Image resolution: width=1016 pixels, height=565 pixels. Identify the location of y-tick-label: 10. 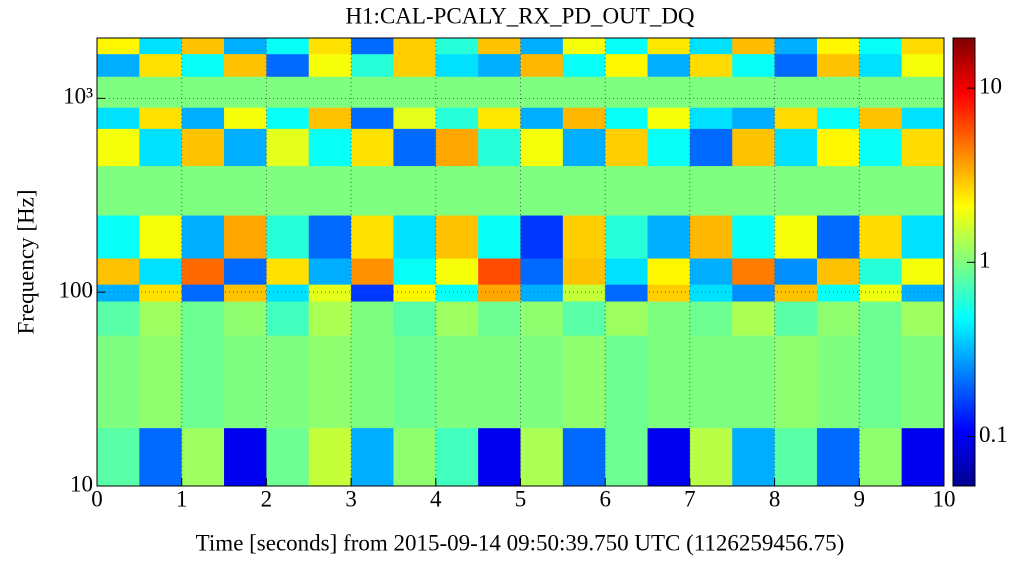
(81, 483).